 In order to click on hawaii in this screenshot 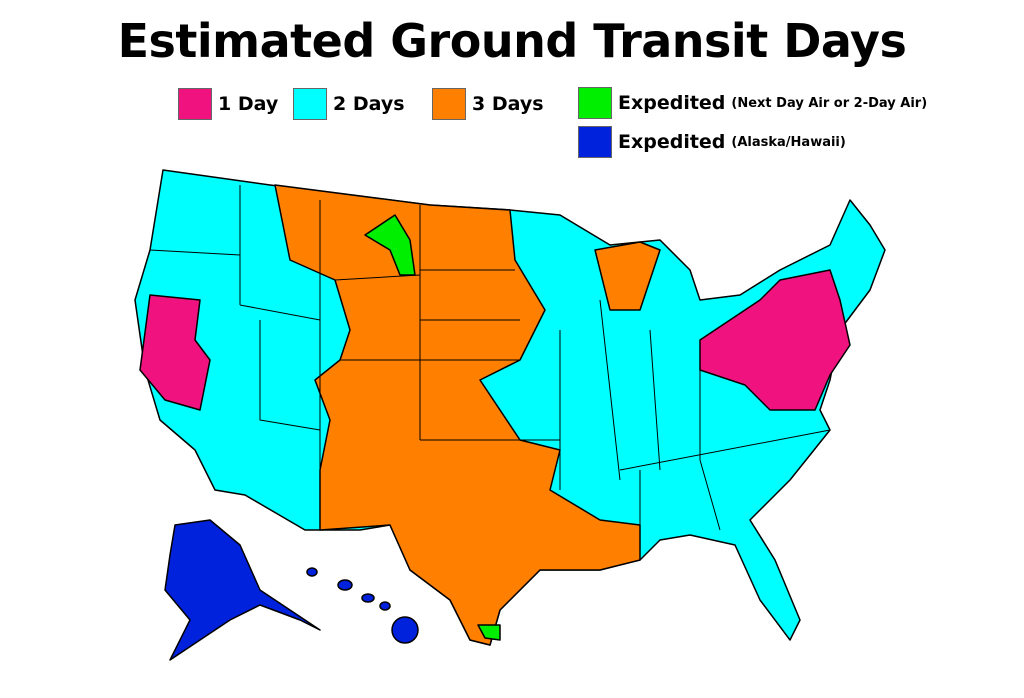, I will do `click(362, 605)`.